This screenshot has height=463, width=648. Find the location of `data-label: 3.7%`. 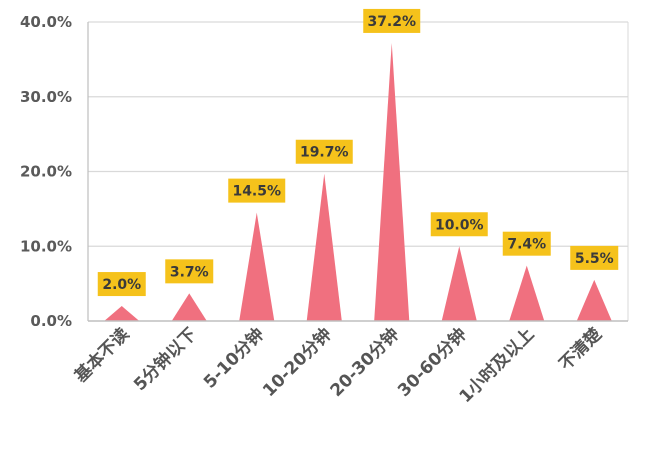

data-label: 3.7% is located at coordinates (189, 272).